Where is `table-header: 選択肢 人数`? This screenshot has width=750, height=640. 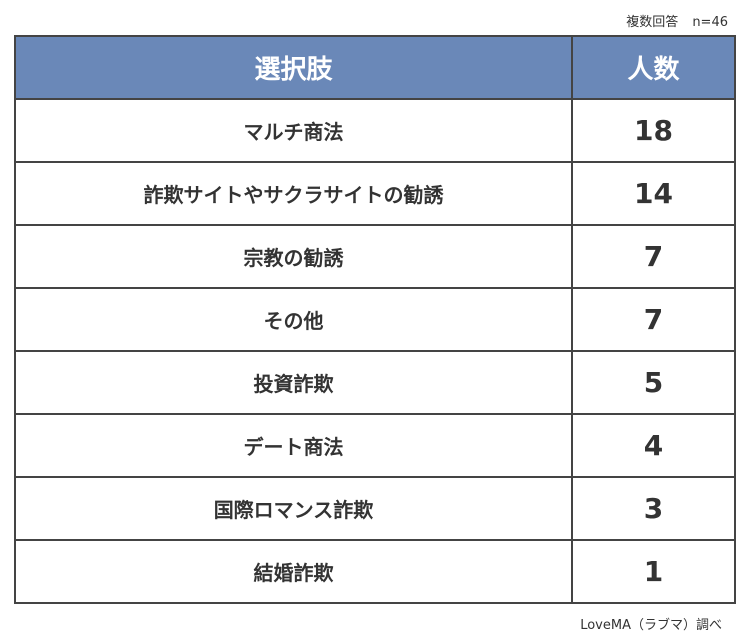 table-header: 選択肢 人数 is located at coordinates (375, 67).